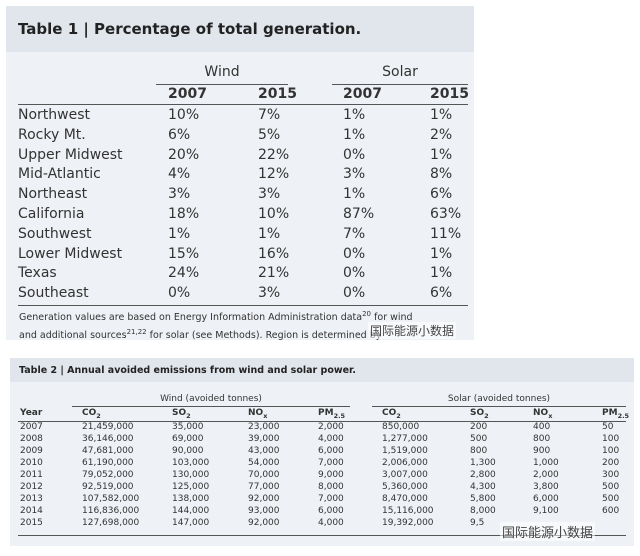  What do you see at coordinates (70, 154) in the screenshot?
I see `row-label: Upper Midwest` at bounding box center [70, 154].